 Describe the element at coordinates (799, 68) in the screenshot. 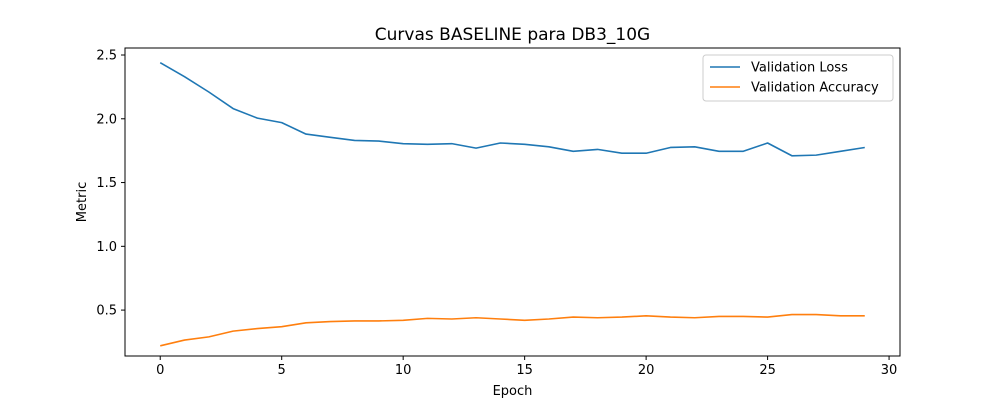

I see `legend-label-validation-loss: Validation Loss` at that location.